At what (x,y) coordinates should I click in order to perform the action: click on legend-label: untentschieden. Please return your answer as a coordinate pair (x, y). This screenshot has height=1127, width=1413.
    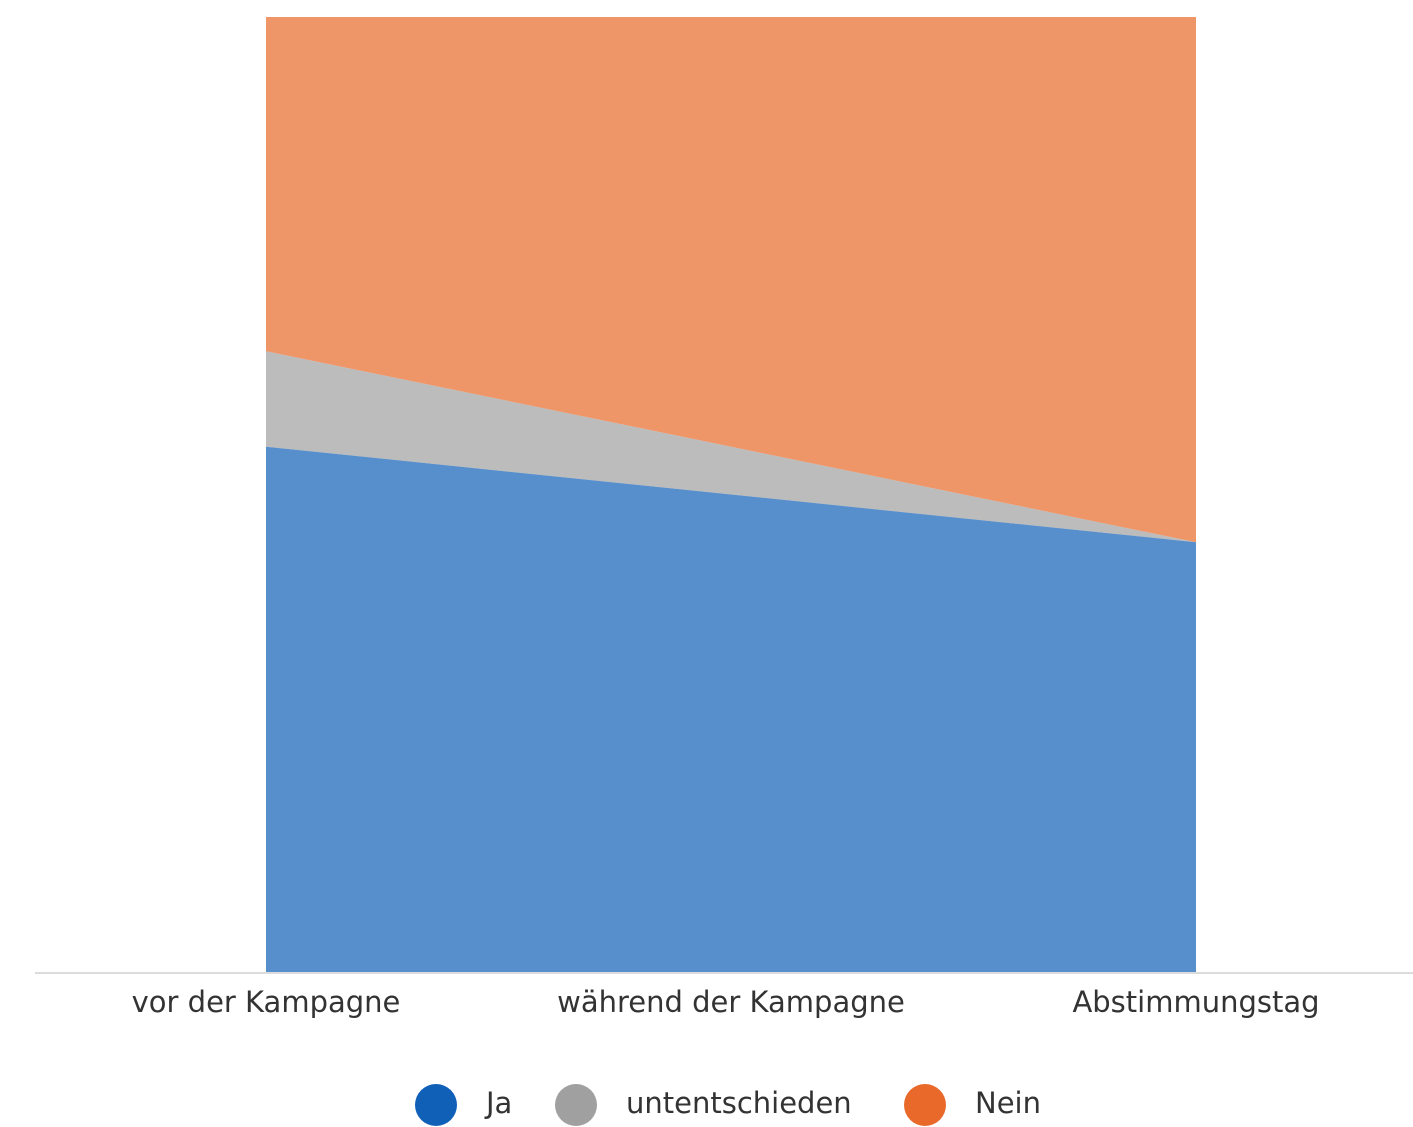
    Looking at the image, I should click on (739, 1103).